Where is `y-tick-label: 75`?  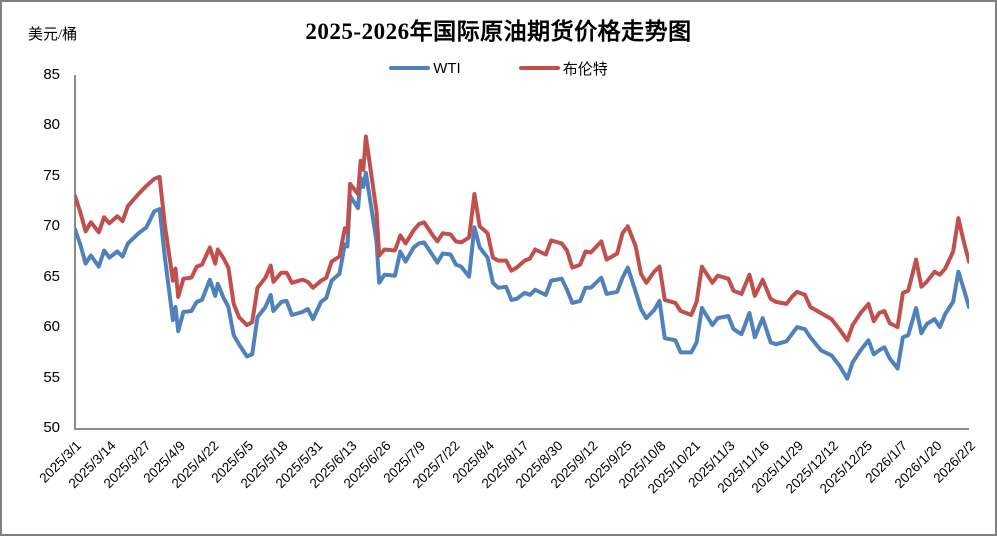 y-tick-label: 75 is located at coordinates (51, 175).